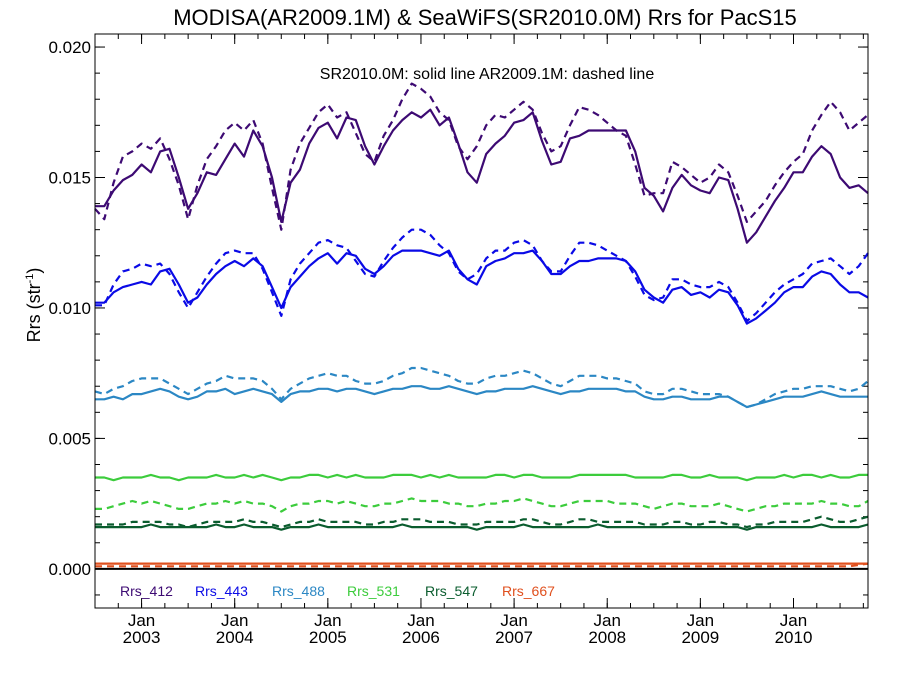 The width and height of the screenshot is (900, 675). Describe the element at coordinates (481, 477) in the screenshot. I see `series-line-Rrs_531-solid` at that location.